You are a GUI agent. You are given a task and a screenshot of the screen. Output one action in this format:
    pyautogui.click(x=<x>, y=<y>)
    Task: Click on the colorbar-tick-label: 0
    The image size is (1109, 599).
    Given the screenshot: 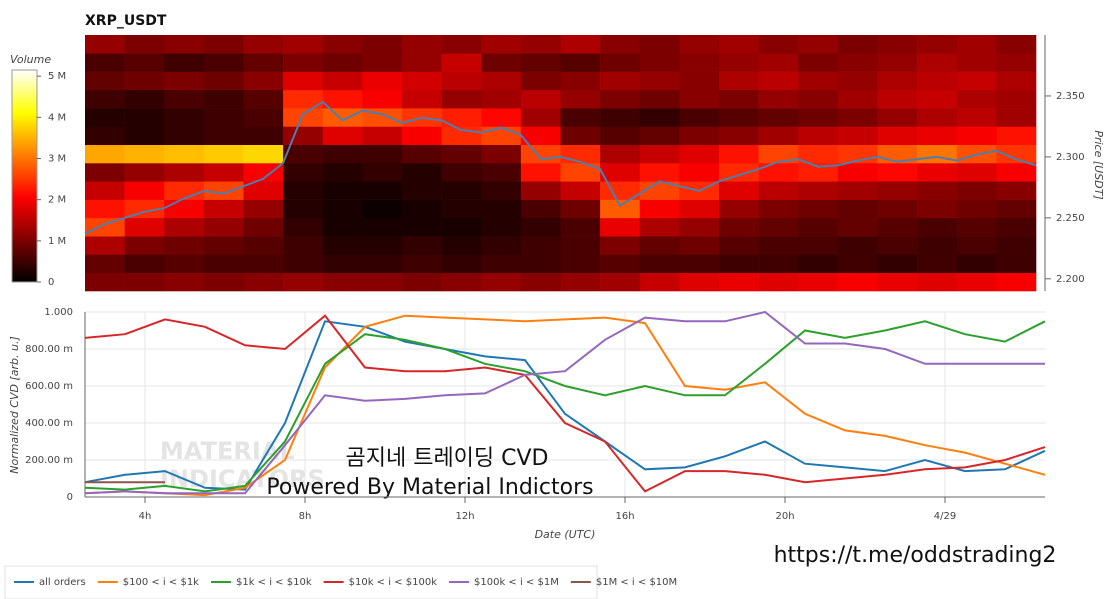 What is the action you would take?
    pyautogui.click(x=51, y=282)
    